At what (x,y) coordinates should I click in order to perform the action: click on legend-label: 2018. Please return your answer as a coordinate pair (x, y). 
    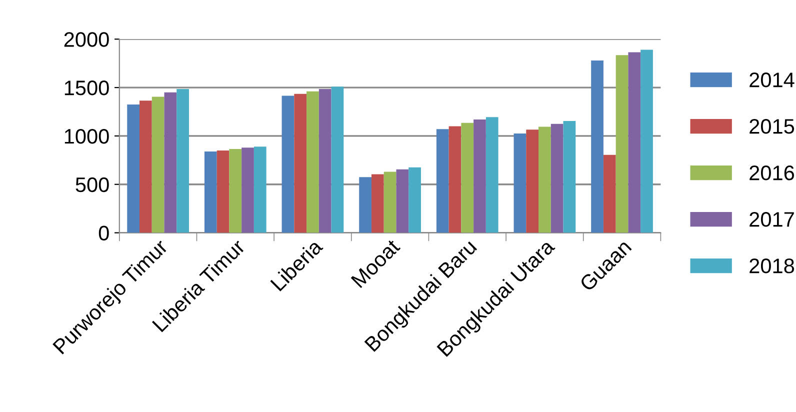
    Looking at the image, I should click on (772, 266).